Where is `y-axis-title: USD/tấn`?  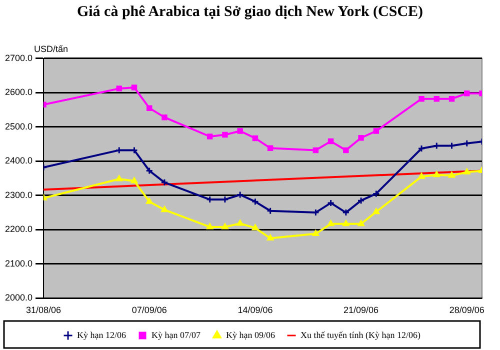 y-axis-title: USD/tấn is located at coordinates (51, 49).